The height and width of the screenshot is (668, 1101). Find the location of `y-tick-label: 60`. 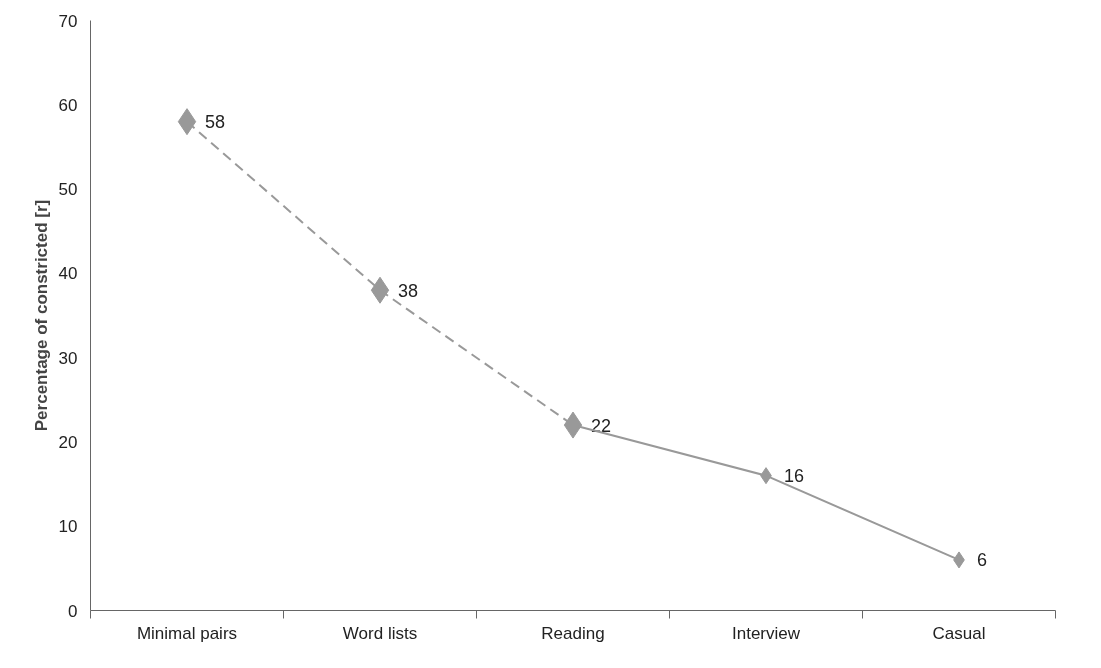

y-tick-label: 60 is located at coordinates (68, 105).